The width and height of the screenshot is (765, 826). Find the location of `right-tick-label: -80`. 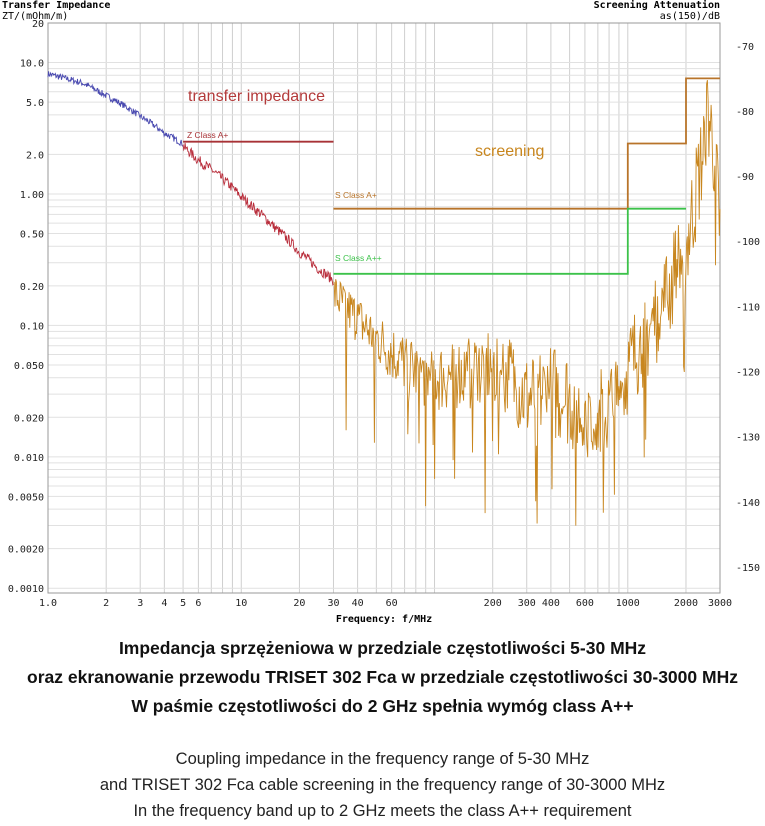

right-tick-label: -80 is located at coordinates (745, 112).